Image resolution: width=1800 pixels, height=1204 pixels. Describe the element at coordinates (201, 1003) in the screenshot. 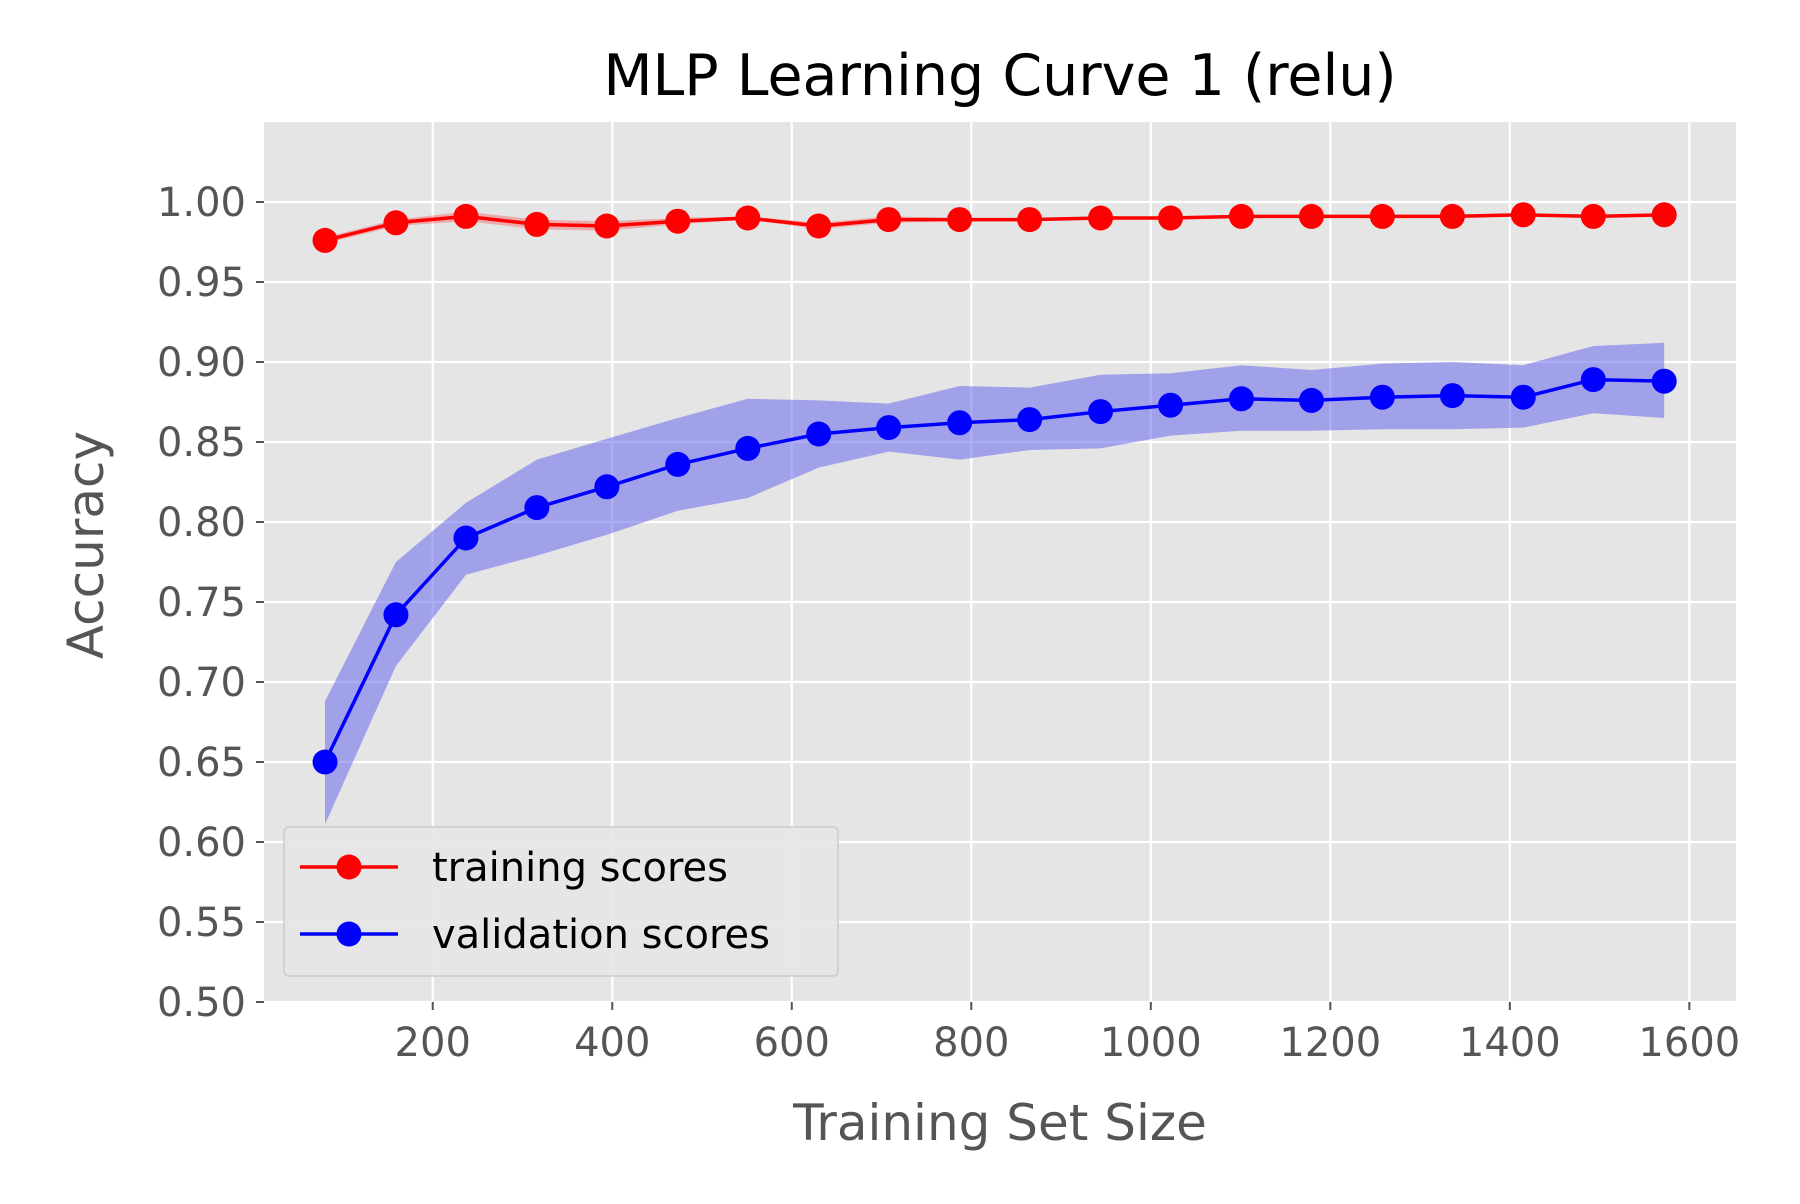

I see `y-tick-label: 0.50` at that location.